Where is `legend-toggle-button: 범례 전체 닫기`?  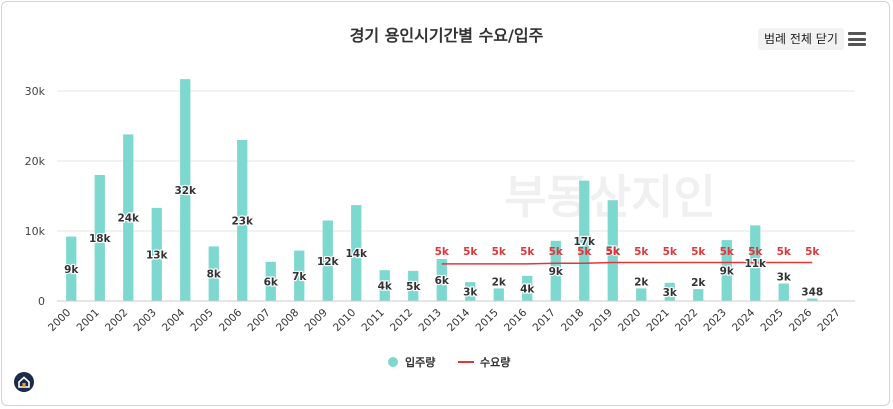 legend-toggle-button: 범례 전체 닫기 is located at coordinates (801, 39).